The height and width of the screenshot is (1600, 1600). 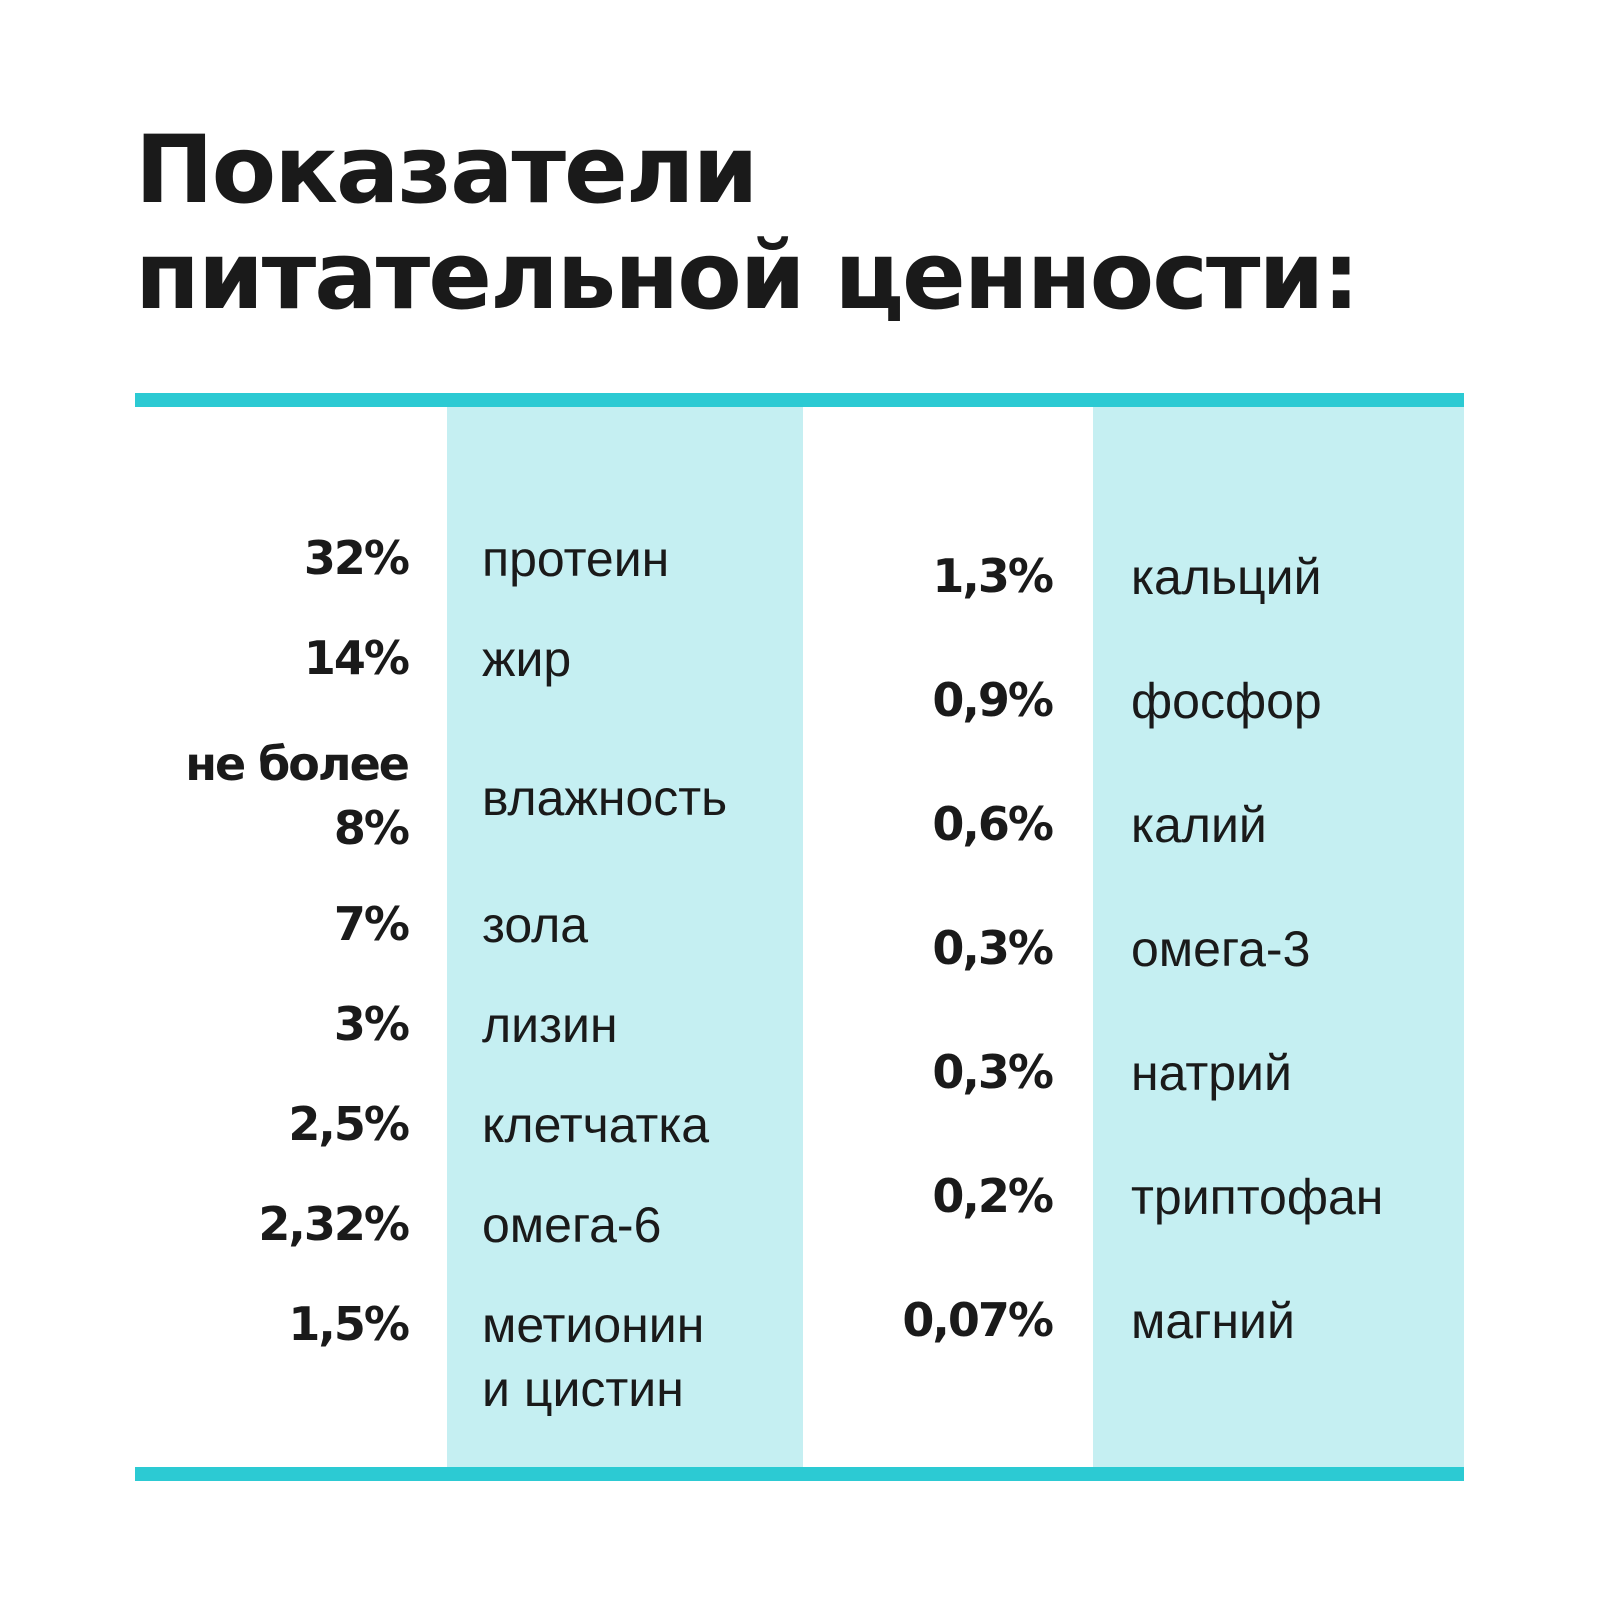 I want to click on nutrient-value: 0,9%, so click(x=993, y=700).